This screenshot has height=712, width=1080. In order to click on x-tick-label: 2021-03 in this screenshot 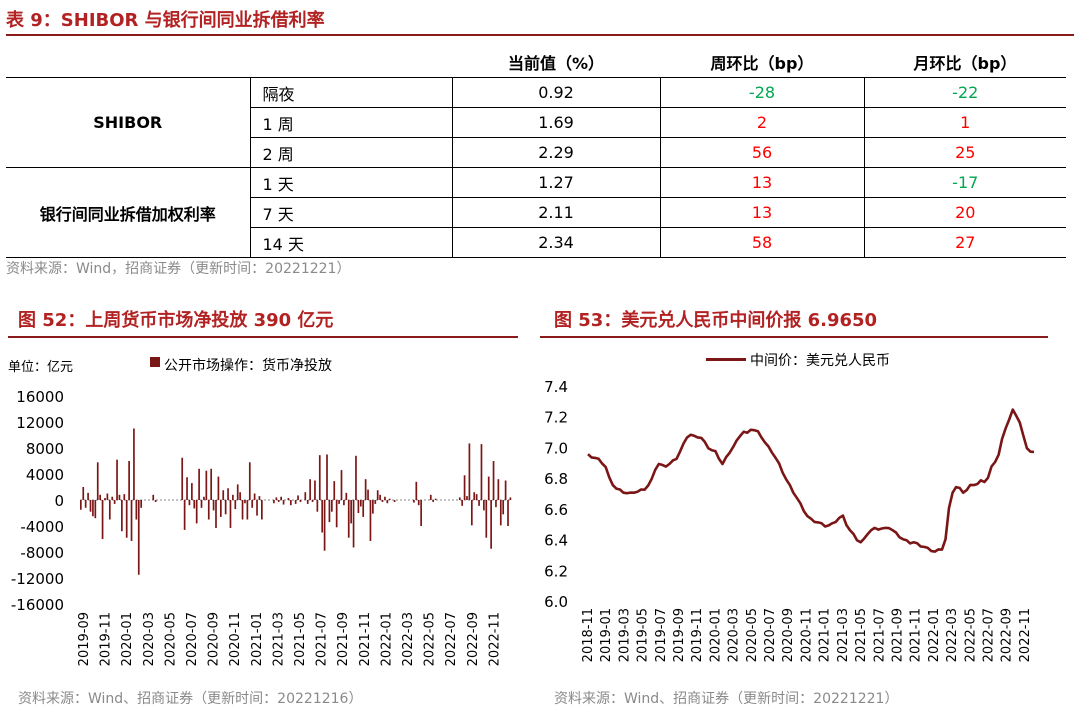, I will do `click(843, 635)`.